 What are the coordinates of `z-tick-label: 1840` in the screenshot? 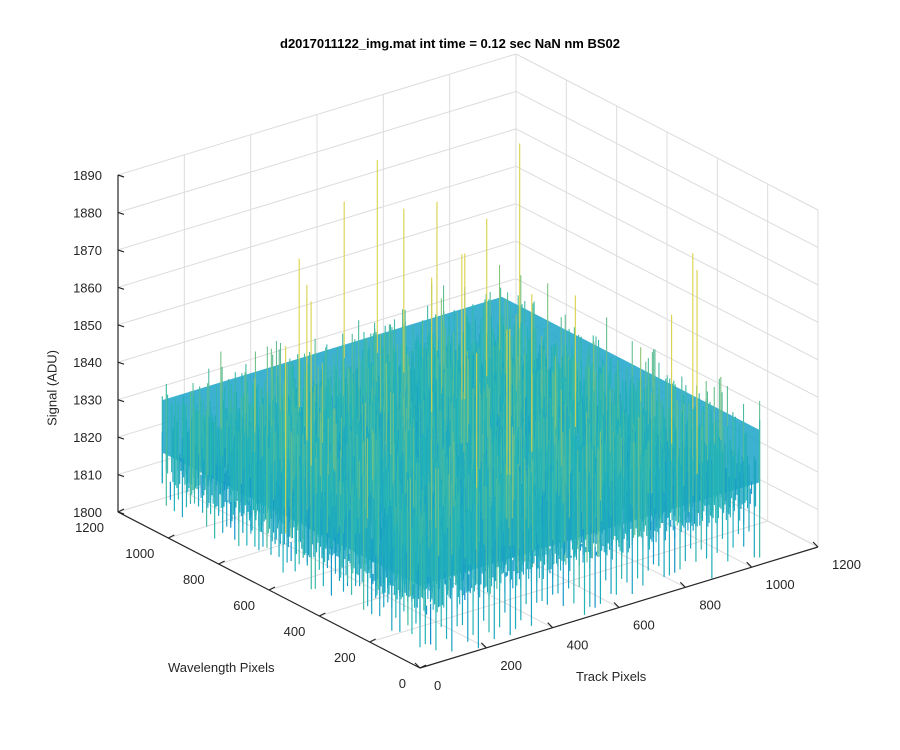 It's located at (87, 362).